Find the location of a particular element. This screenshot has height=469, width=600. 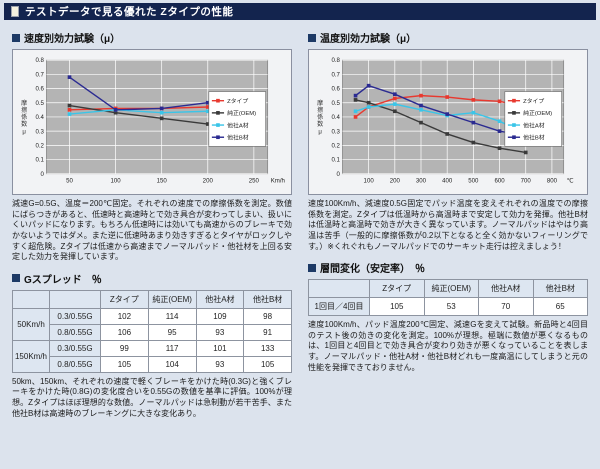

row-label-speed: 150Km/h is located at coordinates (31, 356).